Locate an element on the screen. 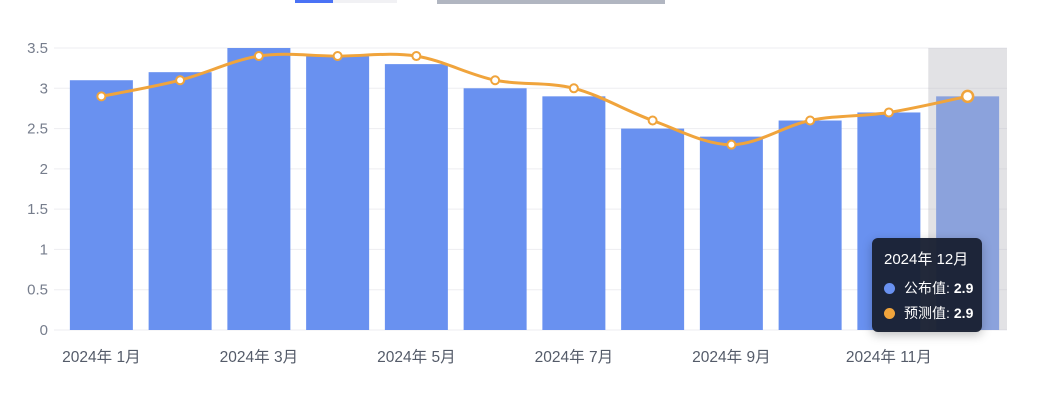 The width and height of the screenshot is (1039, 400). tooltip-series-label: 预测值: is located at coordinates (927, 313).